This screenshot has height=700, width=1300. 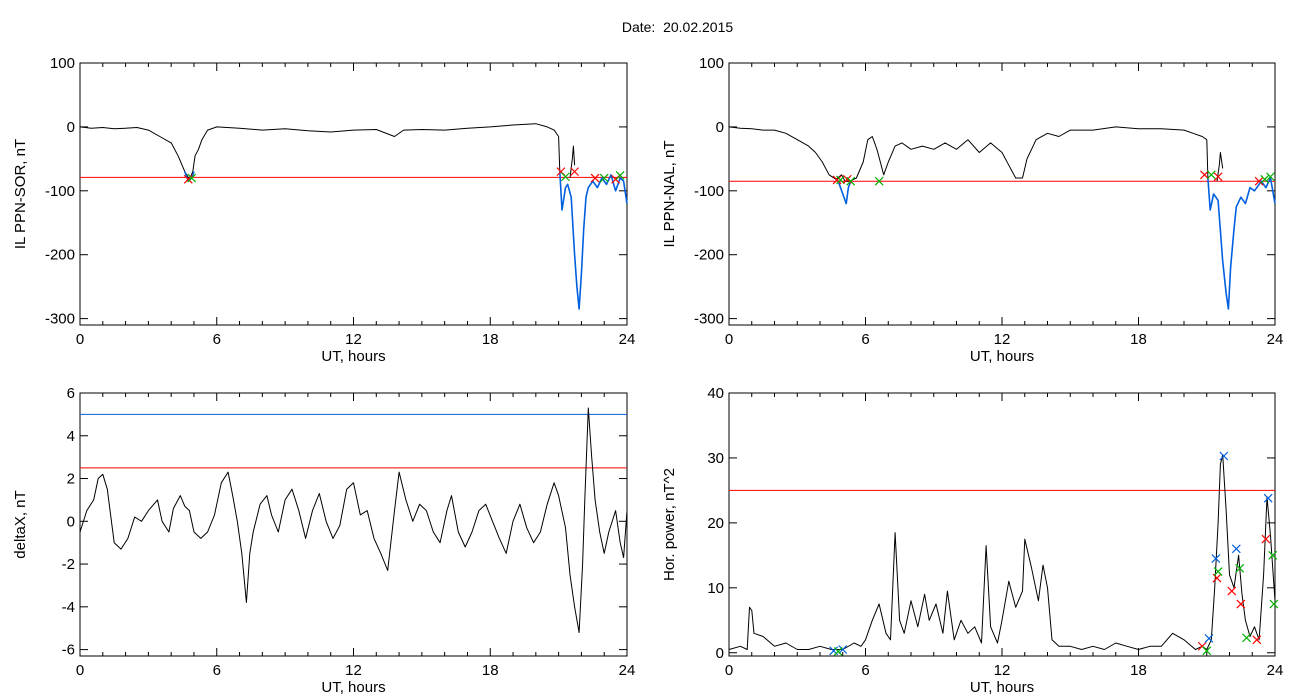 I want to click on y-tick-label: 30, so click(x=715, y=458).